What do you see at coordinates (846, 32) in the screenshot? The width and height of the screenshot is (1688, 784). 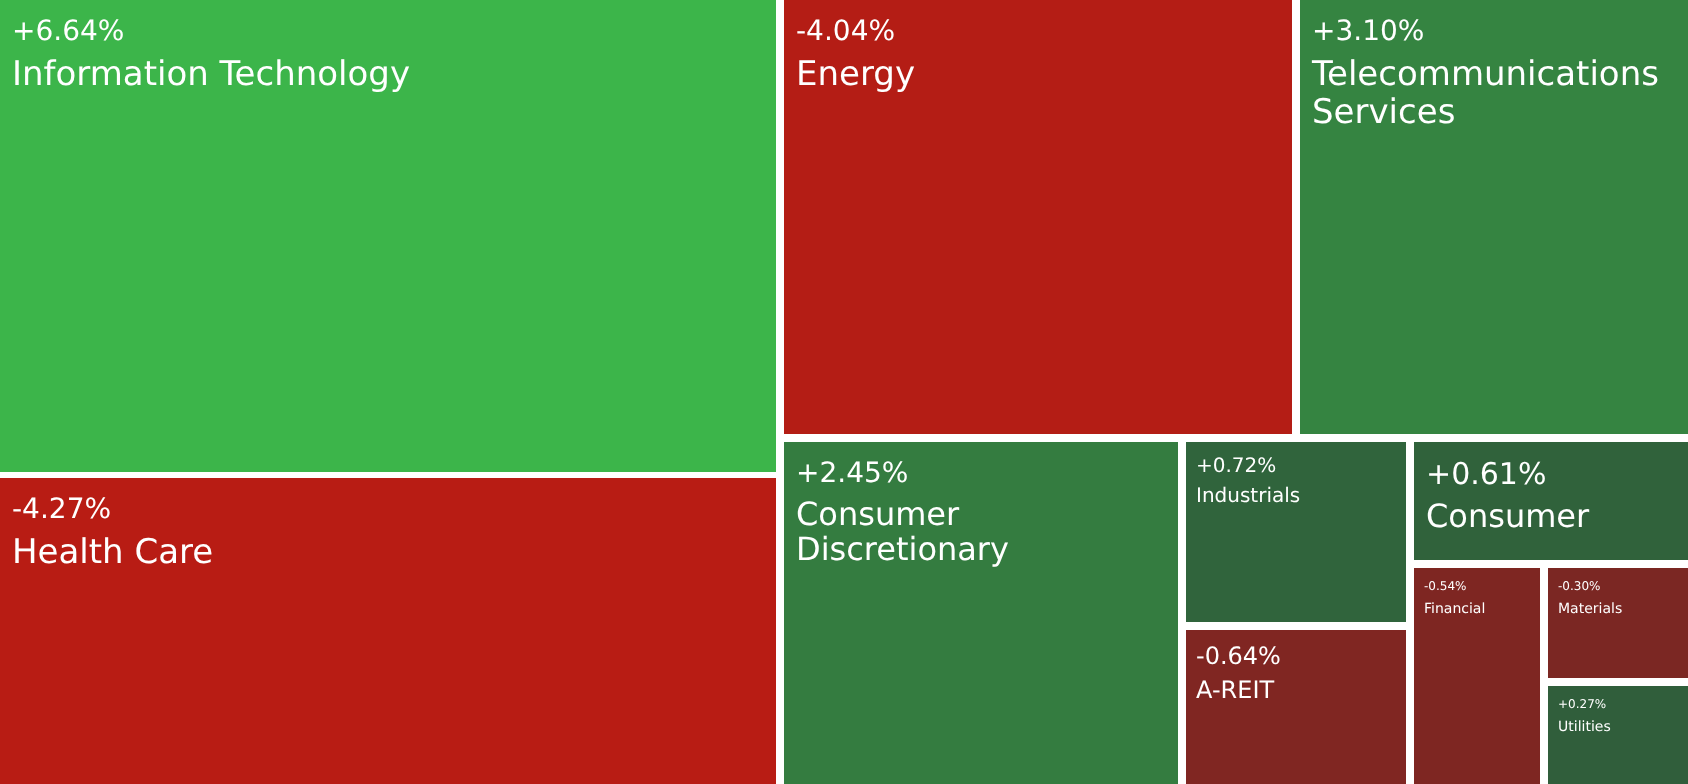 I see `data-label: -4.04%` at bounding box center [846, 32].